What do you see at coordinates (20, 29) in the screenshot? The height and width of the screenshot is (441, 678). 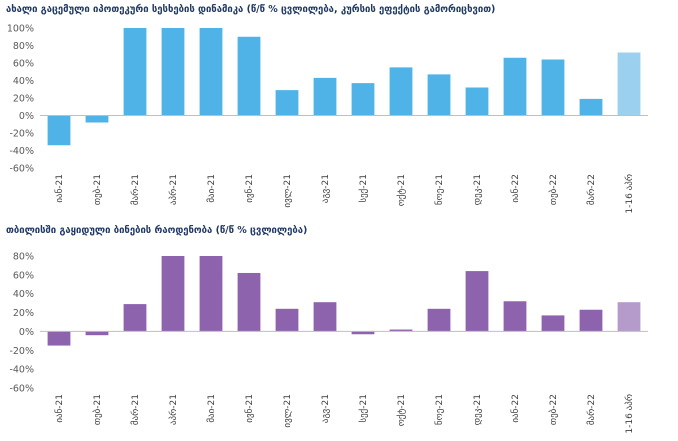 I see `y-tick-label: 100%` at bounding box center [20, 29].